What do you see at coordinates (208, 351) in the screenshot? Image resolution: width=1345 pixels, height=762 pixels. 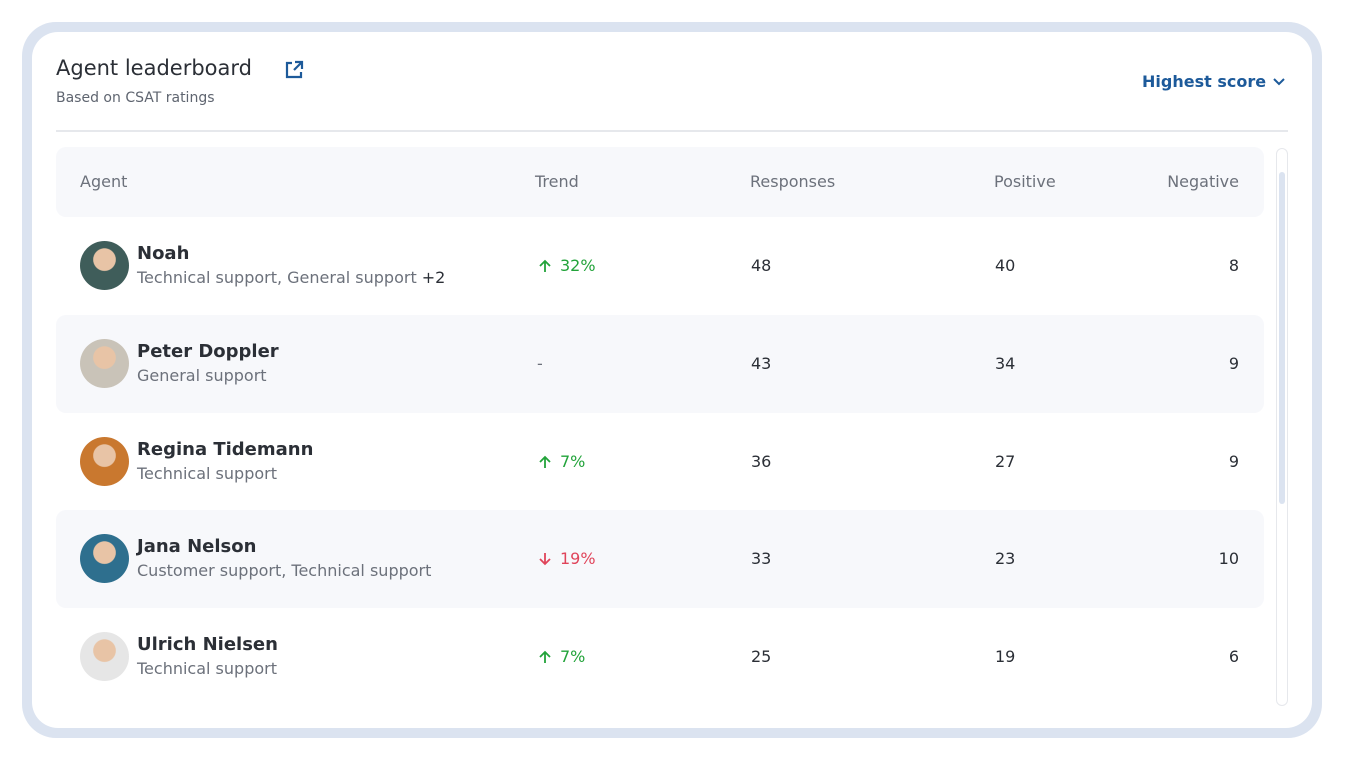 I see `agent-name: Peter Doppler` at bounding box center [208, 351].